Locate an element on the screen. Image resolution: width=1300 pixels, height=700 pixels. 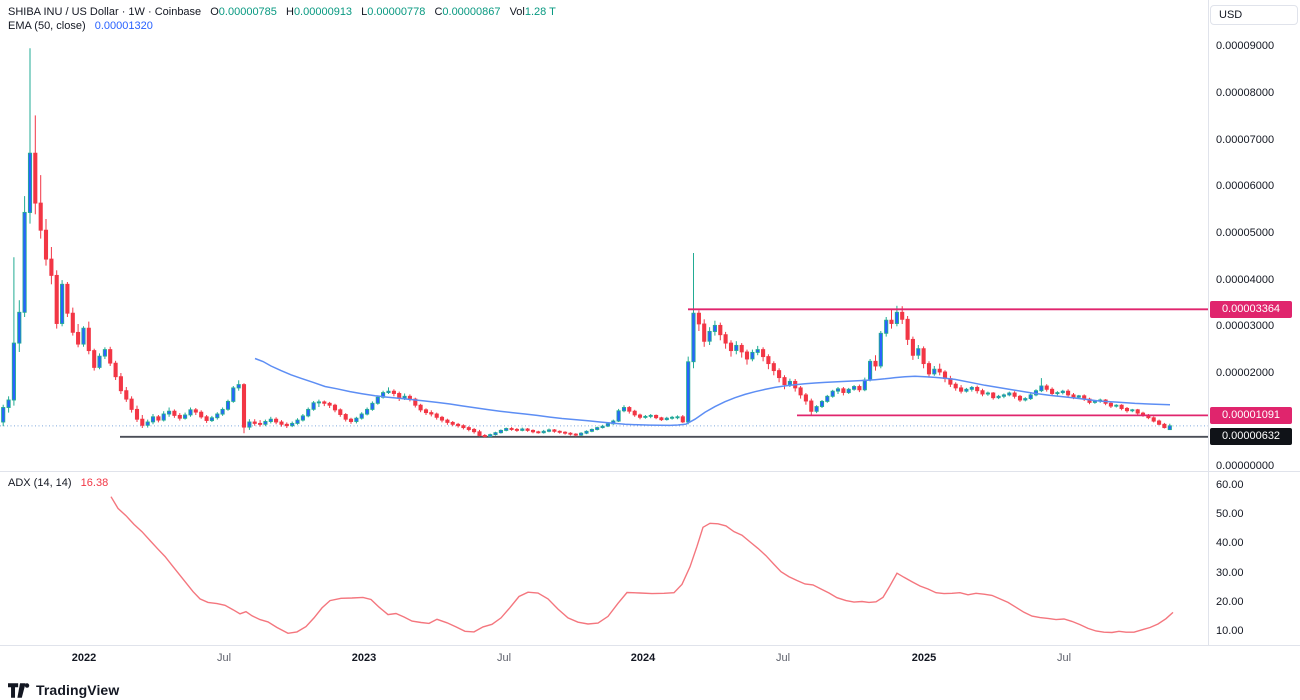
currency-toggle-button: USD is located at coordinates (1254, 15).